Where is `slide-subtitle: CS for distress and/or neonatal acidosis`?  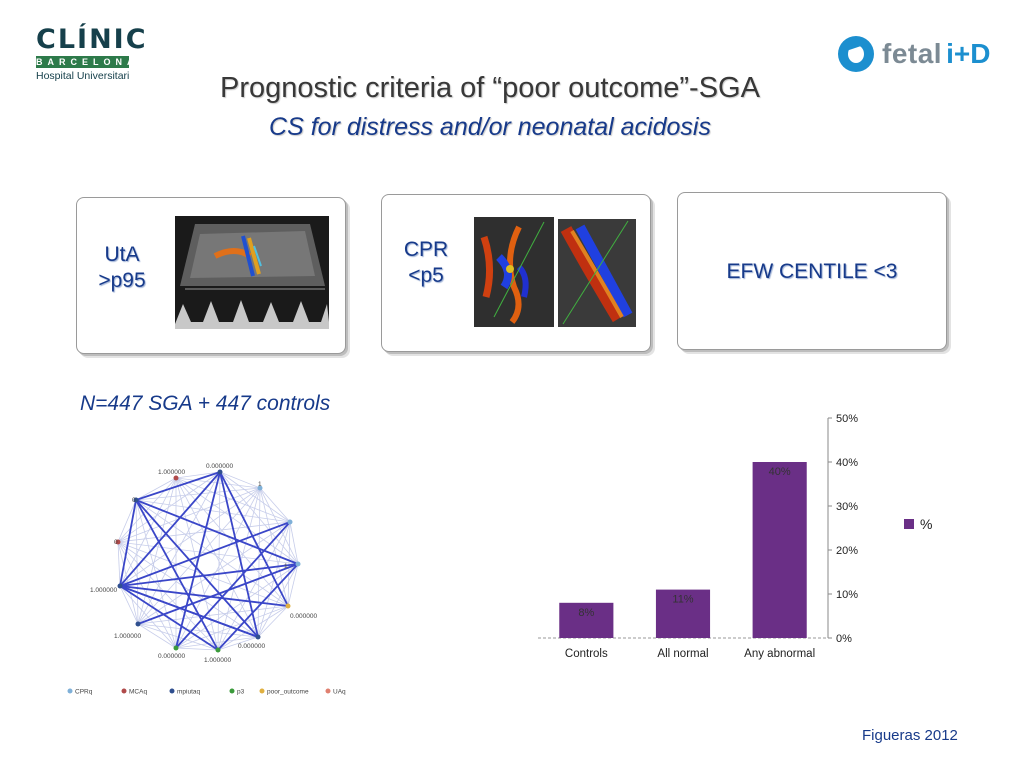 slide-subtitle: CS for distress and/or neonatal acidosis is located at coordinates (490, 127).